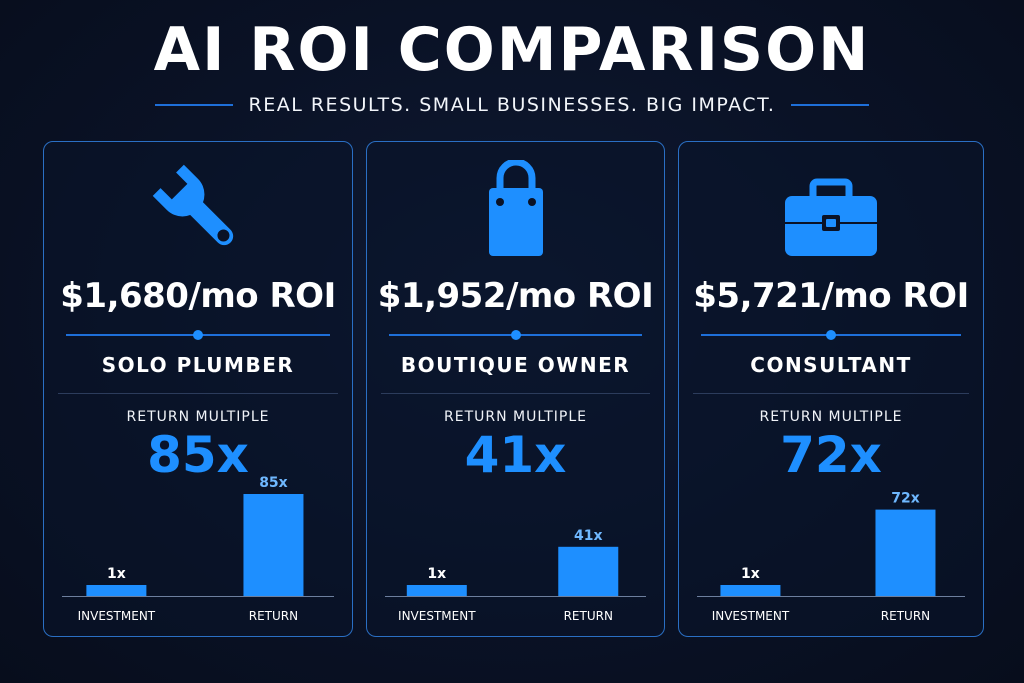  Describe the element at coordinates (198, 296) in the screenshot. I see `roi-amount: $1,680/mo ROI` at that location.